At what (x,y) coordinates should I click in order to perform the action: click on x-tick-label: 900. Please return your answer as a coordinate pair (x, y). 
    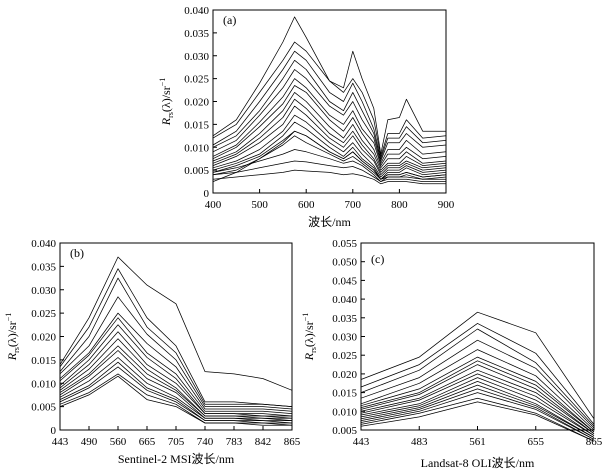
    Looking at the image, I should click on (446, 205).